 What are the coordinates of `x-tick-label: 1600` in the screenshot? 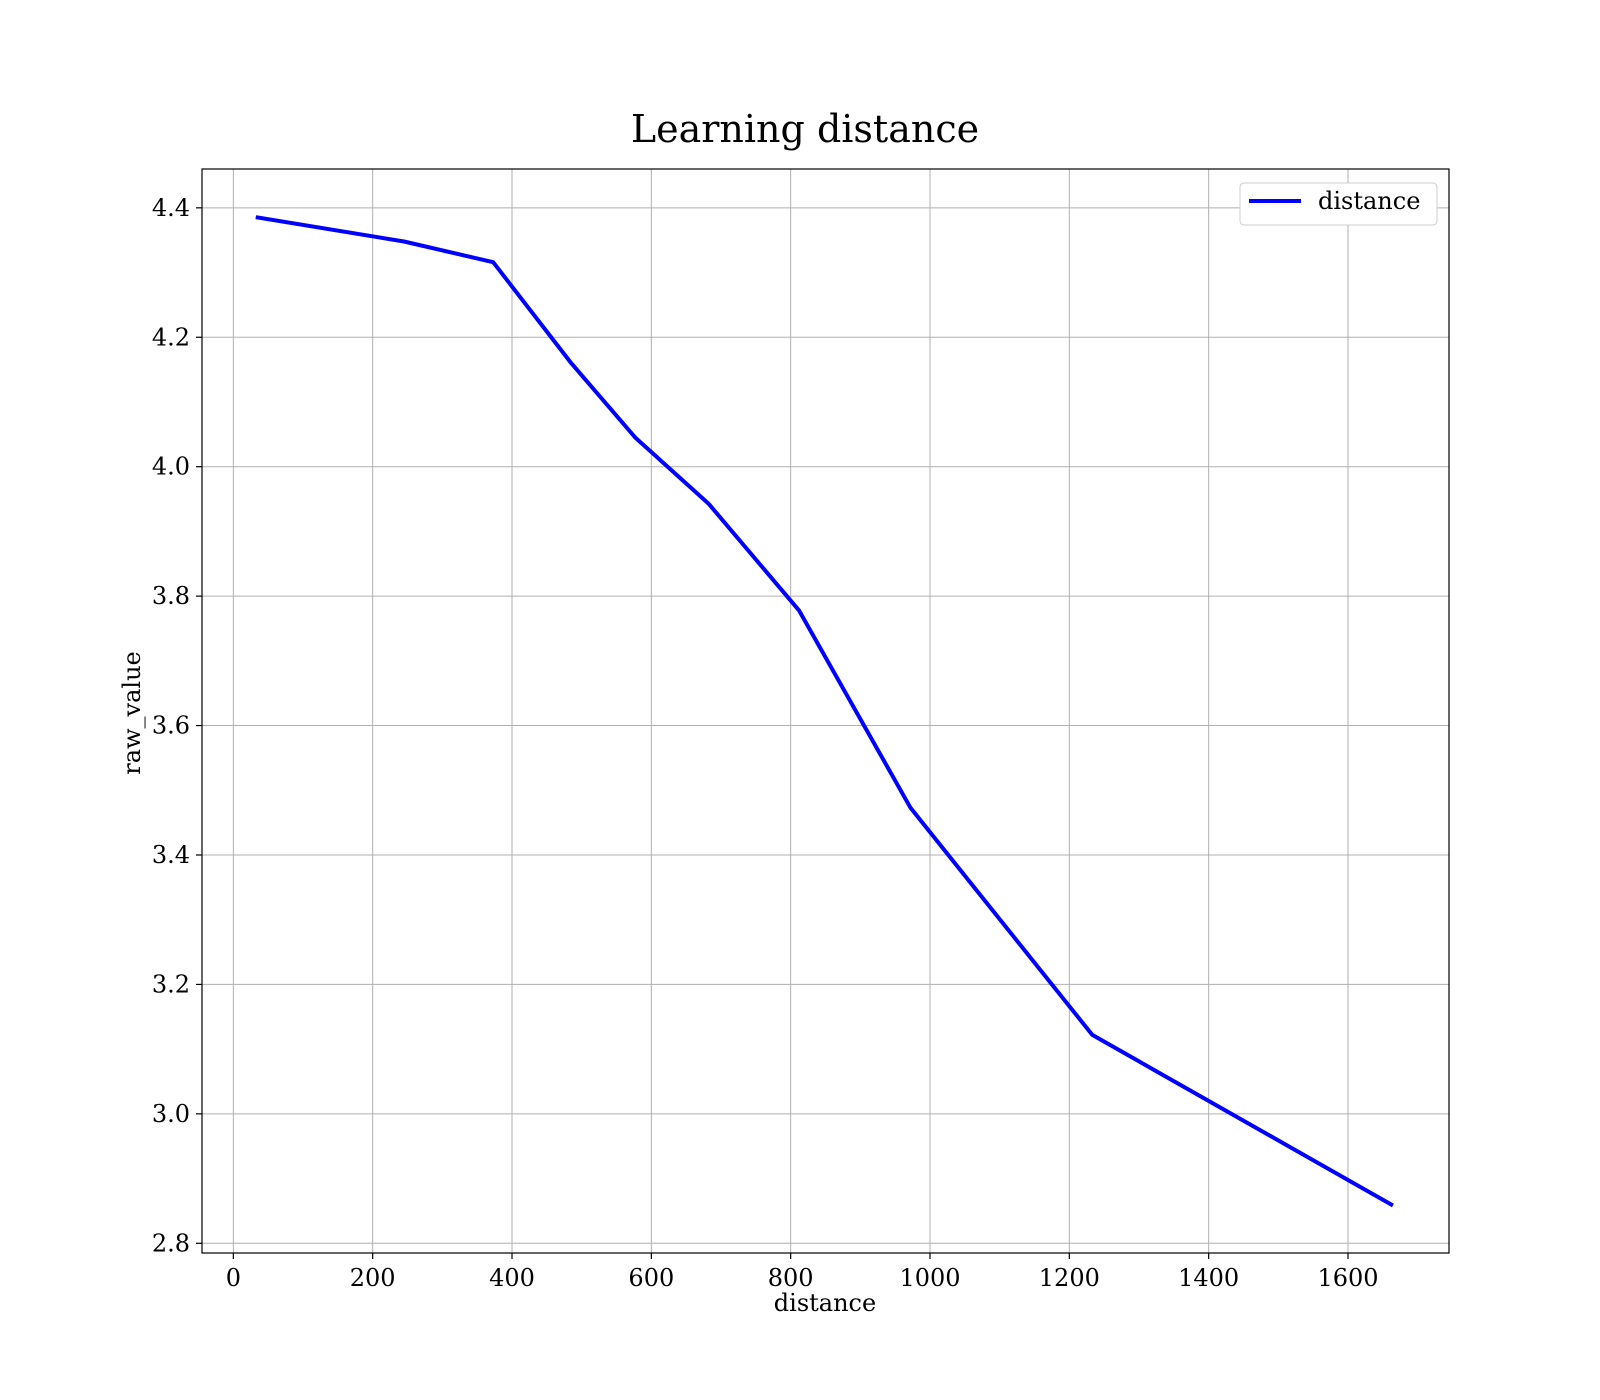 It's located at (1347, 1278).